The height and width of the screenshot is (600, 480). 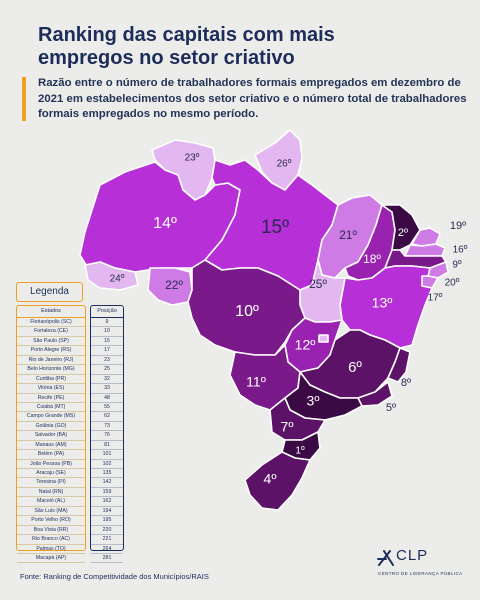 What do you see at coordinates (24, 99) in the screenshot?
I see `accent-bar` at bounding box center [24, 99].